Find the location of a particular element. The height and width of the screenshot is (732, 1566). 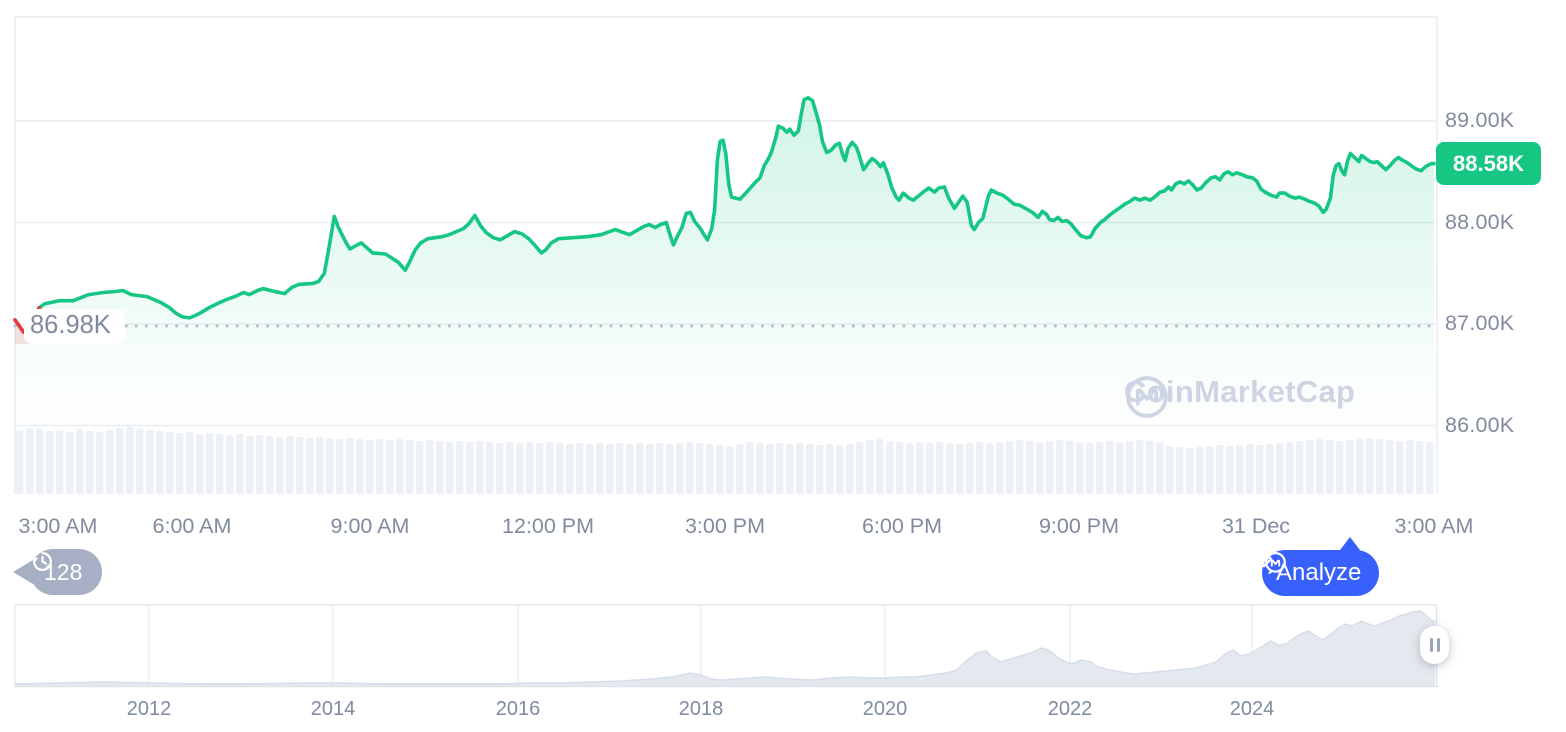

navigator-year-label: 2014 is located at coordinates (333, 709).